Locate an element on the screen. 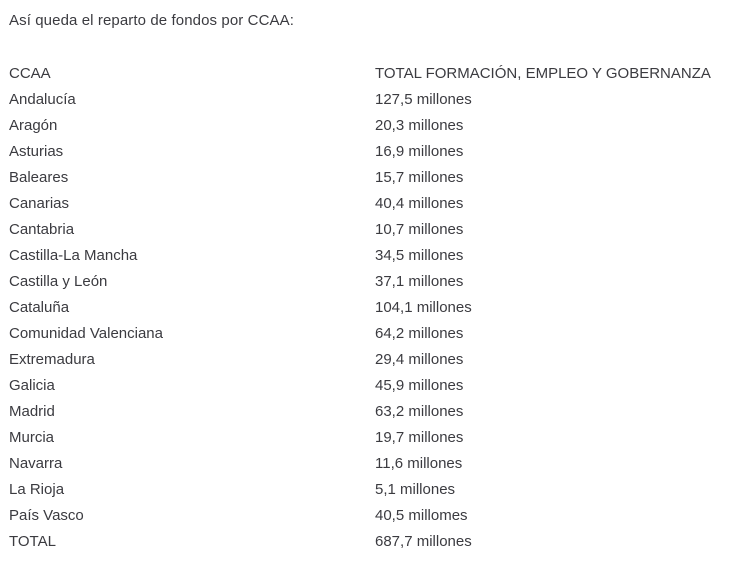 The image size is (747, 581). region-cell: País Vasco is located at coordinates (46, 515).